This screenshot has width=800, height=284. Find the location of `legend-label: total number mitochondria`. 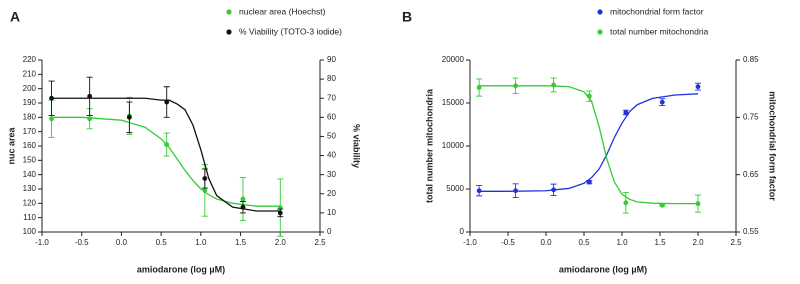

legend-label: total number mitochondria is located at coordinates (659, 31).